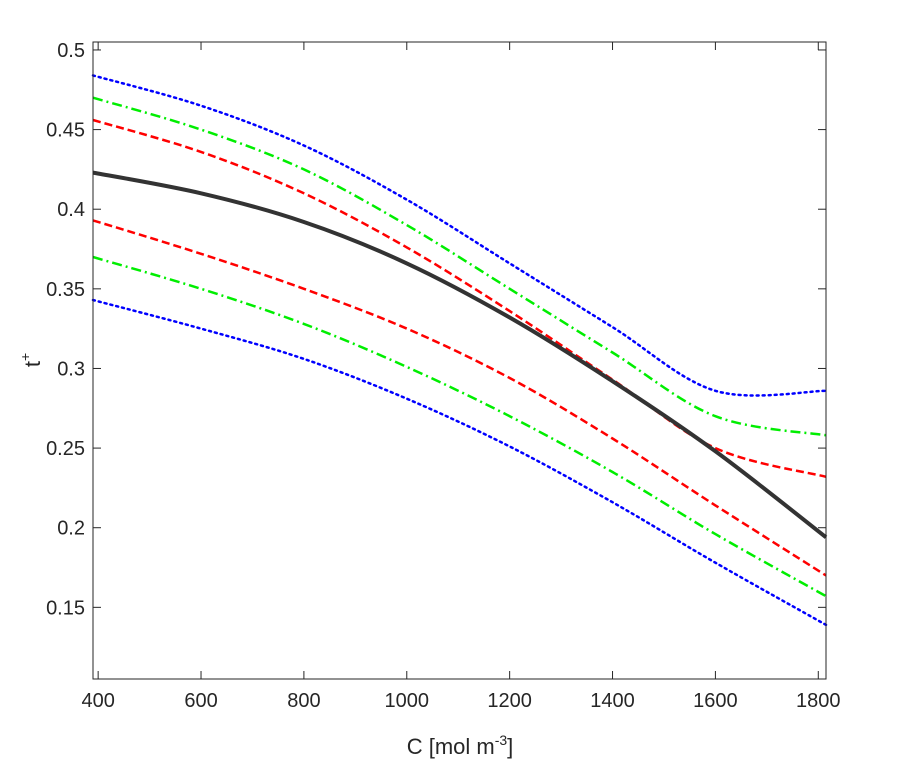 This screenshot has width=900, height=772. I want to click on x-tick-label: 600, so click(200, 701).